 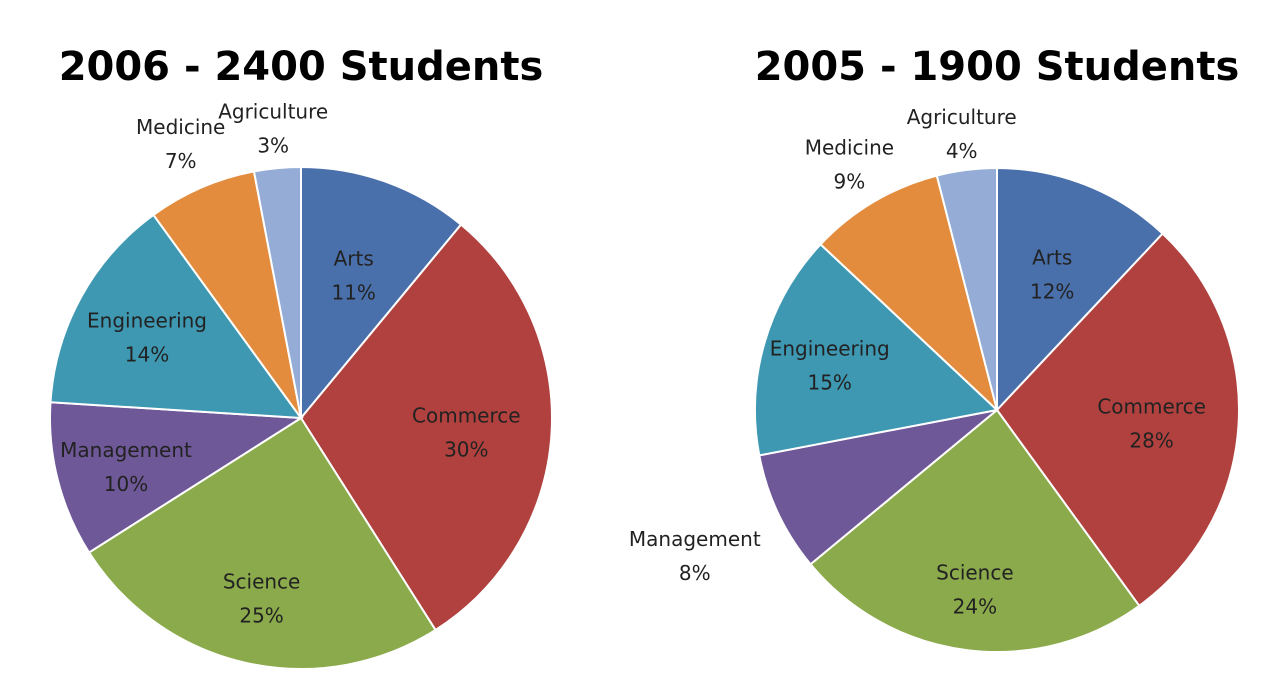 I want to click on chart-title-2006: 2006 - 2400 Students, so click(x=301, y=67).